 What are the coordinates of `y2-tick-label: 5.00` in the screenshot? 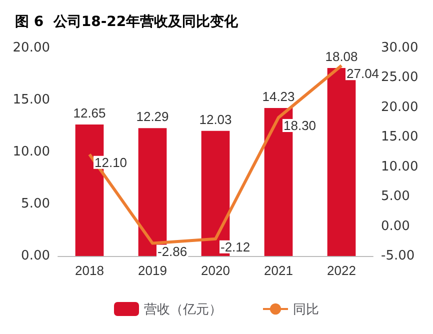 It's located at (395, 196).